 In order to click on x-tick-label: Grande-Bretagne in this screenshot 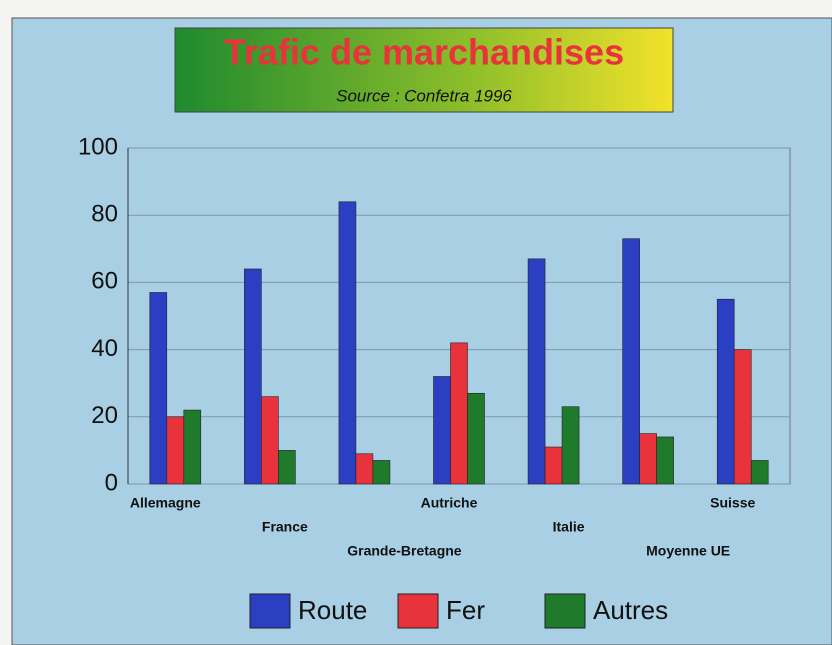, I will do `click(404, 551)`.